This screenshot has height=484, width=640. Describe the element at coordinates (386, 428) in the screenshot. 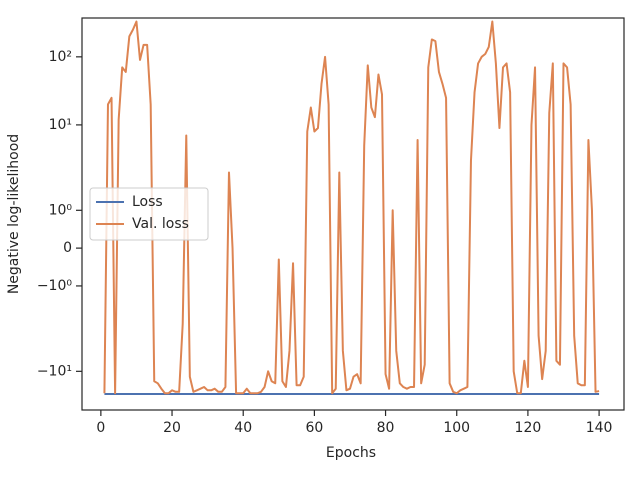

I see `x-tick-label: 80` at that location.